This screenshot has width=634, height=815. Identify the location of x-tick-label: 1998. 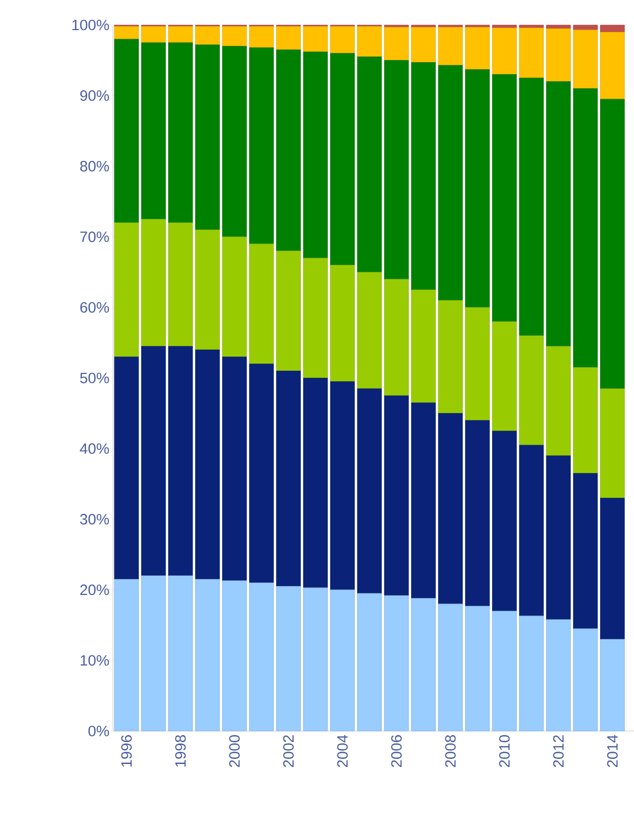
(180, 751).